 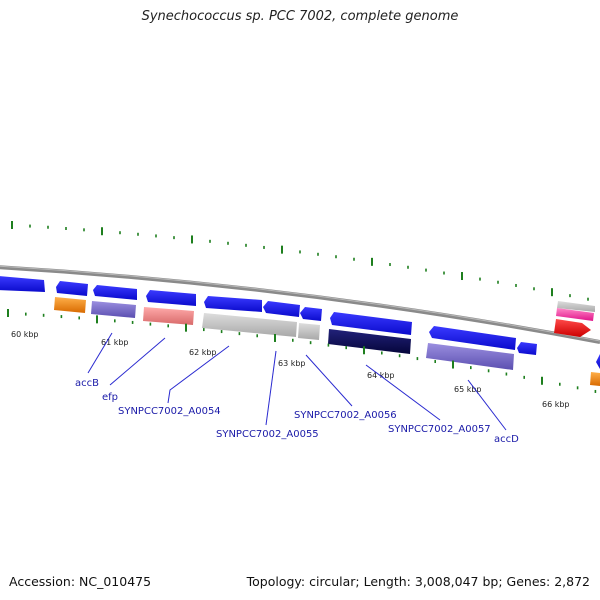 I want to click on gene-label-A0055: SYNPCC7002_A0055, so click(x=267, y=434).